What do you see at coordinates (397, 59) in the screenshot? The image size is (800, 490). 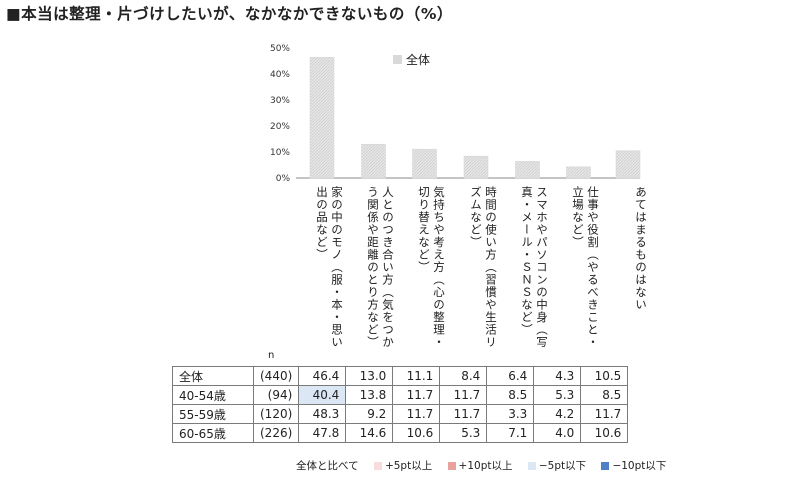 I see `legend-swatch` at bounding box center [397, 59].